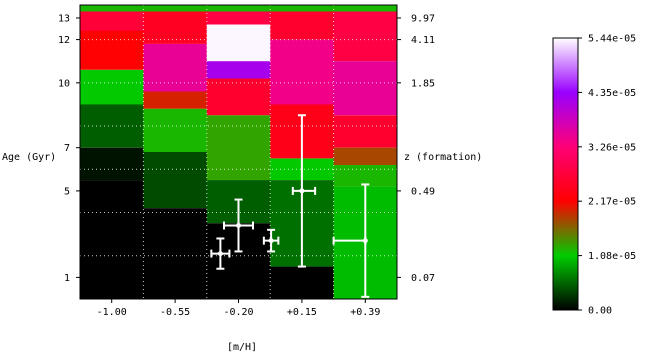  What do you see at coordinates (29, 157) in the screenshot?
I see `y-axis-label: Age (Gyr)` at bounding box center [29, 157].